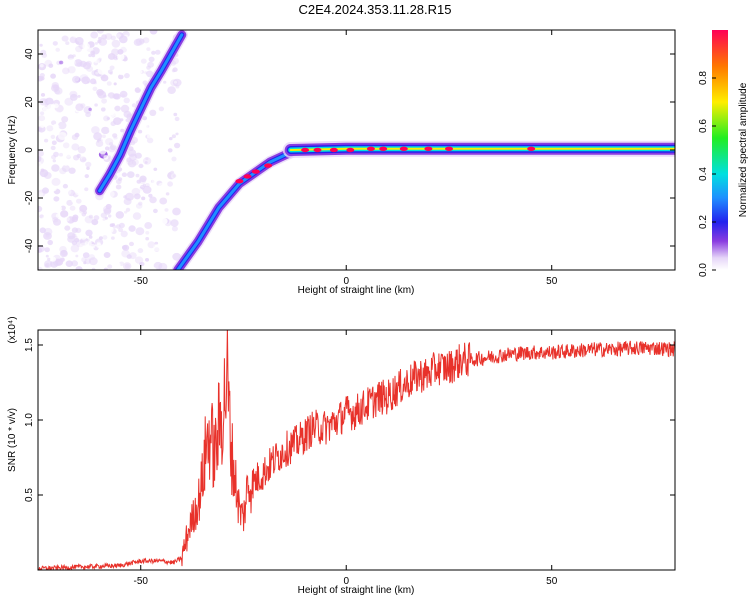 Image resolution: width=750 pixels, height=600 pixels. What do you see at coordinates (29, 102) in the screenshot?
I see `spectrogram-y-tick-label: 20` at bounding box center [29, 102].